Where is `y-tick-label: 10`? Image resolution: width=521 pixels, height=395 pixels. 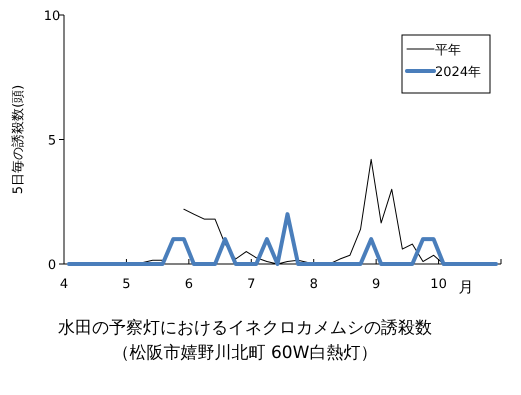 y-tick-label: 10 is located at coordinates (52, 16).